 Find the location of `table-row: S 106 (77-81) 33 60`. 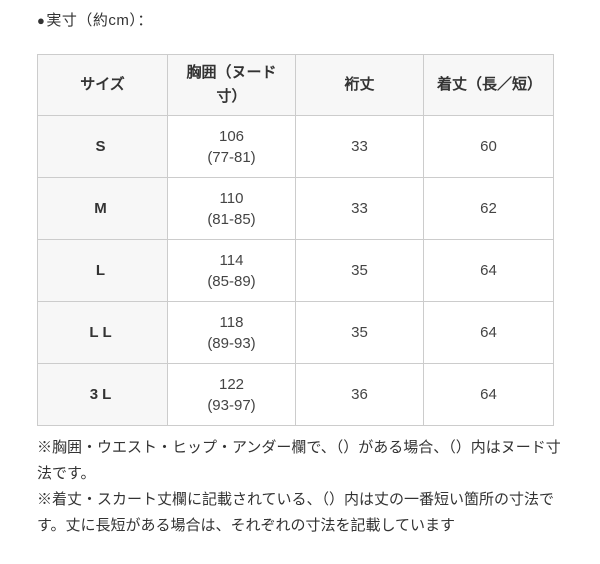

table-row: S 106 (77-81) 33 60 is located at coordinates (295, 146).